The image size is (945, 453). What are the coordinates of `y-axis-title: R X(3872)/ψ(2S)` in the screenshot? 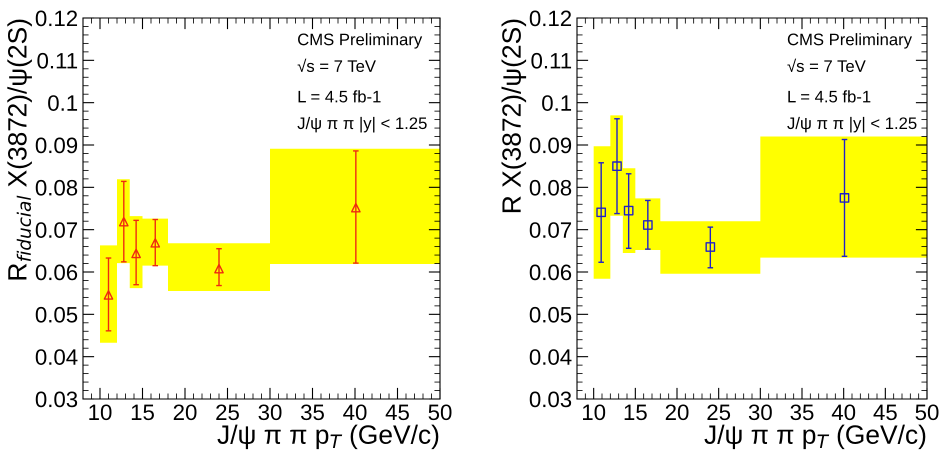 It's located at (514, 116).